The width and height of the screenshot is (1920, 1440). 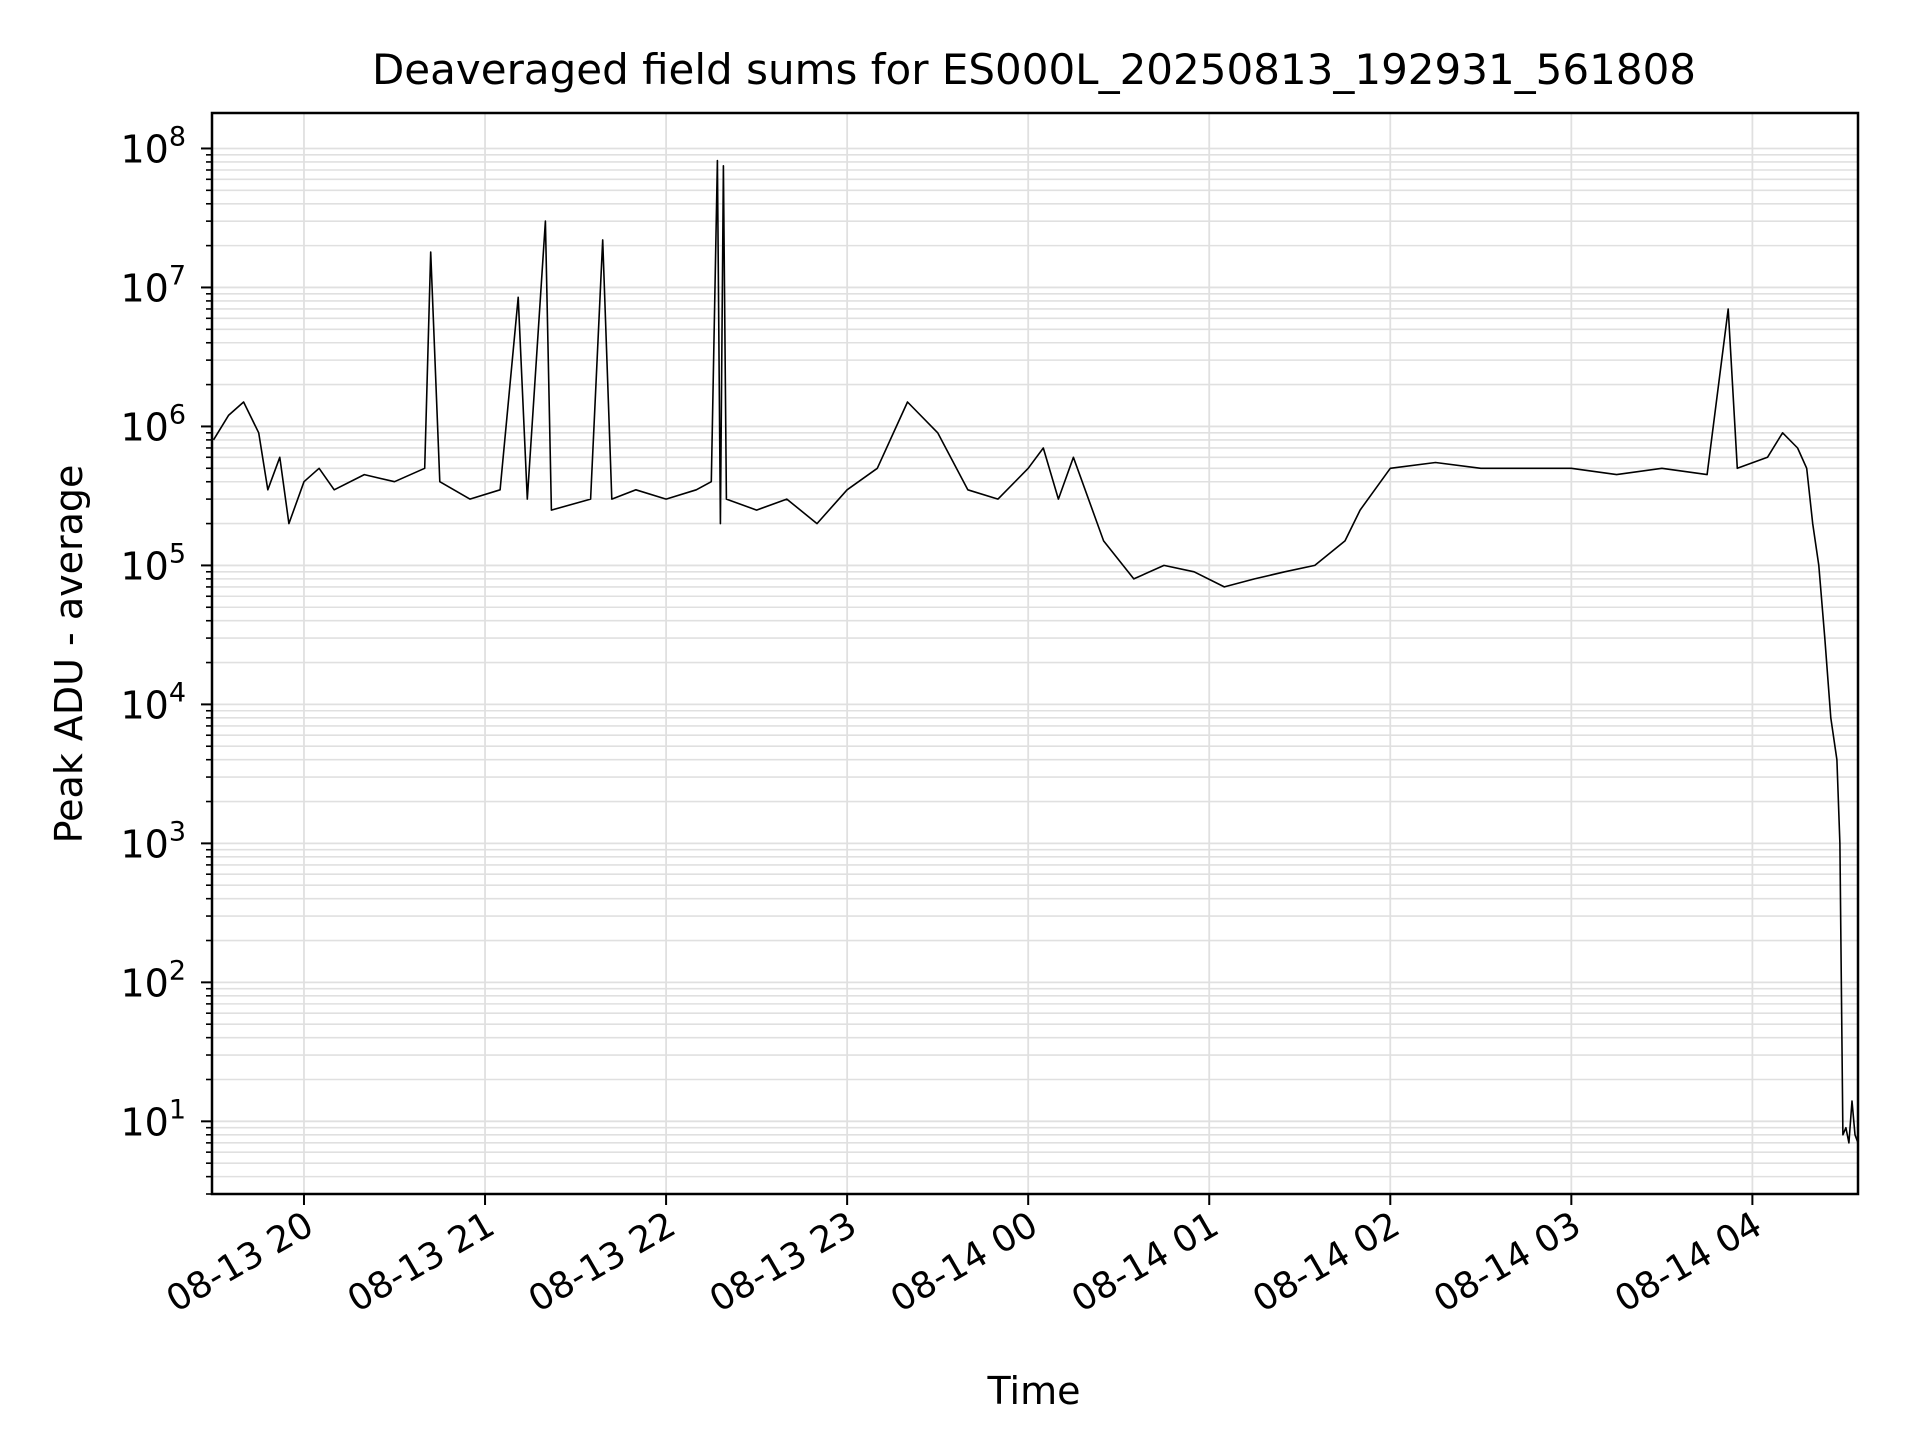 I want to click on x-tick-label: 08-13 23, so click(x=783, y=1262).